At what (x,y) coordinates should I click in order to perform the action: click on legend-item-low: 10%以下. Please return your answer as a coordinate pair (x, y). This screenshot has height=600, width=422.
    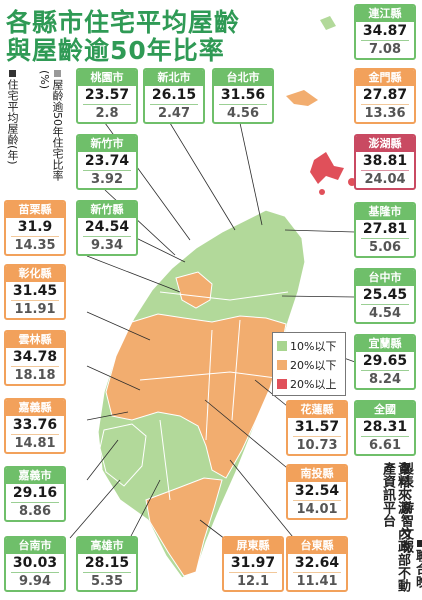
    Looking at the image, I should click on (306, 346).